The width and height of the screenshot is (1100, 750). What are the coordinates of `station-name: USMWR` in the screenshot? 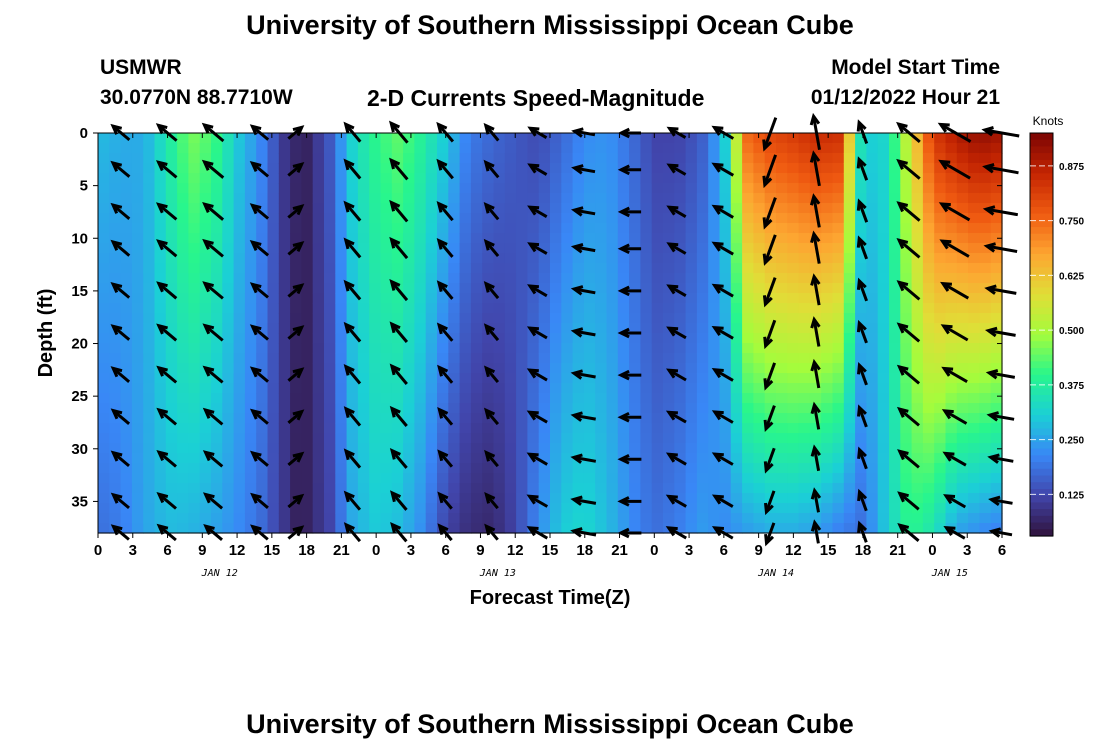 It's located at (141, 67).